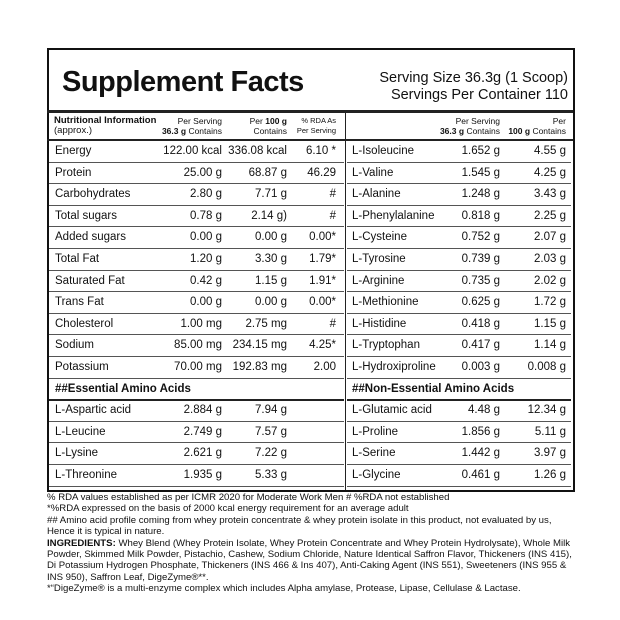 The height and width of the screenshot is (620, 620). Describe the element at coordinates (79, 302) in the screenshot. I see `row-label: Trans Fat` at that location.